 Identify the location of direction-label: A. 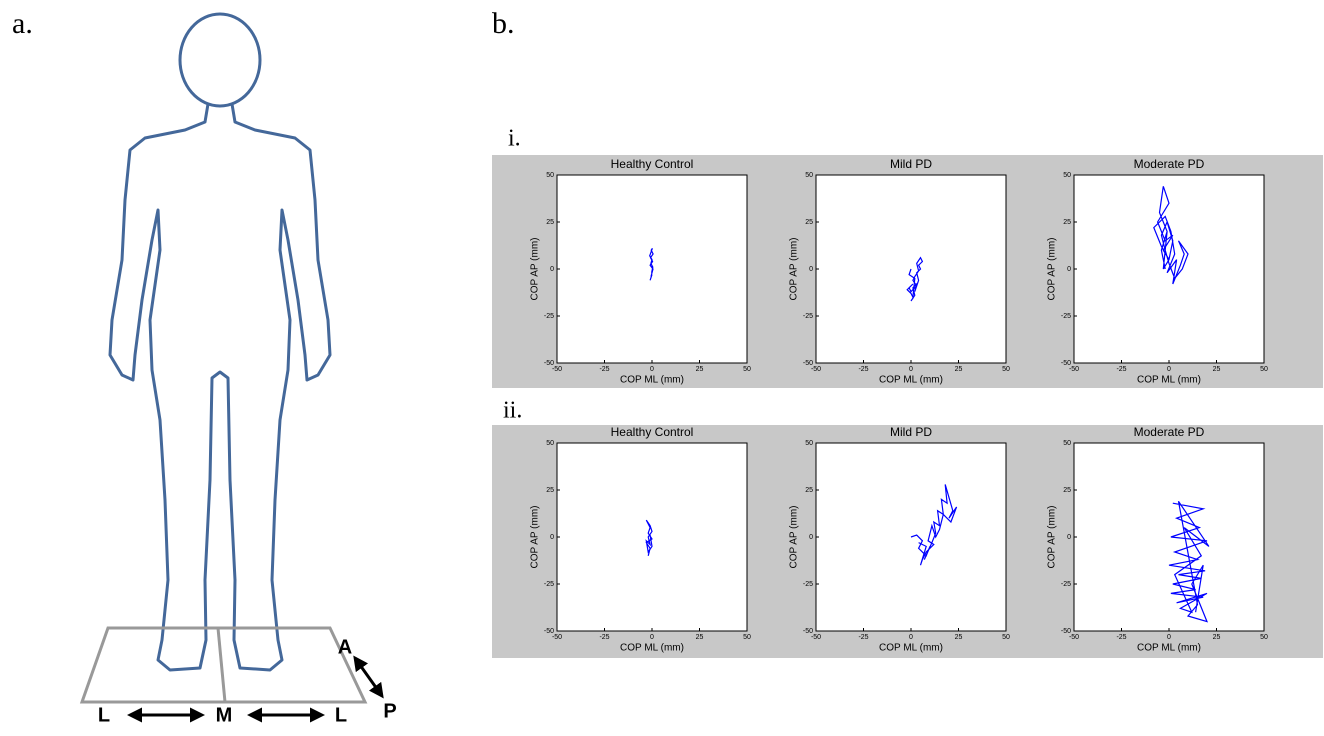
(345, 647).